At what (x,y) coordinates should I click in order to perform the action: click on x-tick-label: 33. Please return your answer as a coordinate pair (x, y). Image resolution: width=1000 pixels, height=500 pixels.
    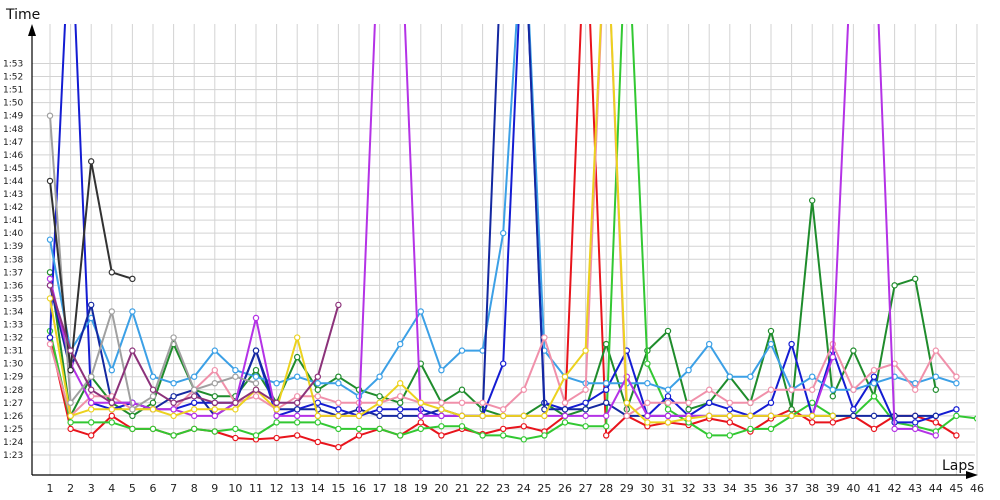
    Looking at the image, I should click on (709, 488).